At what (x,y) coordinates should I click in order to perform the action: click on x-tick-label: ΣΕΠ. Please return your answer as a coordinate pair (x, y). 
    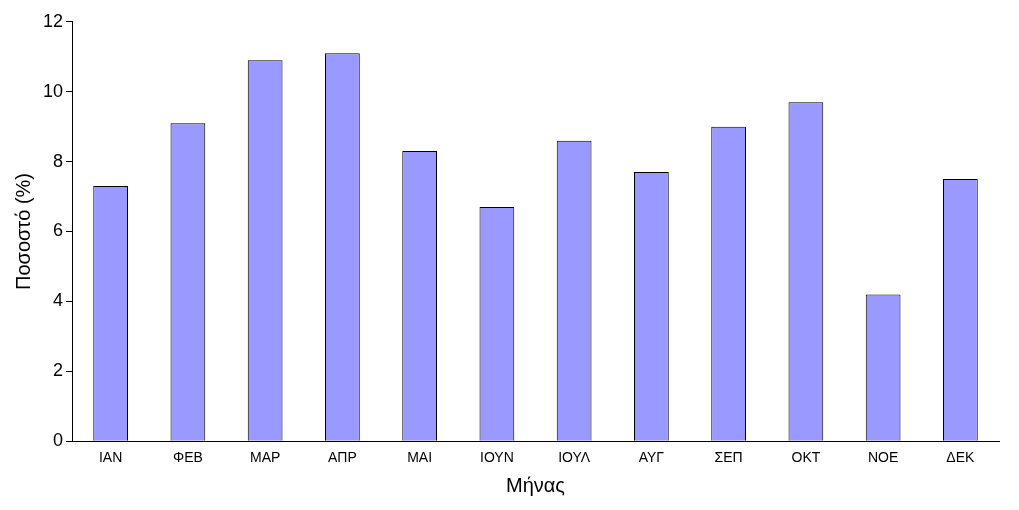
    Looking at the image, I should click on (728, 457).